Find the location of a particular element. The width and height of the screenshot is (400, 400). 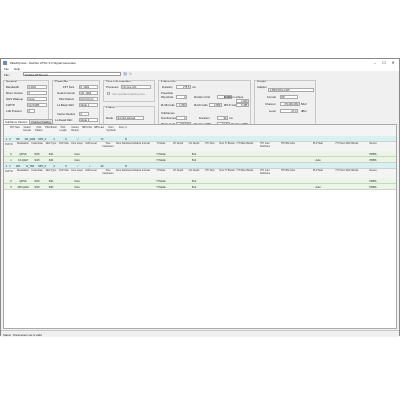

file-row: File: NVIDIA RTSD.xs3 ⛓ ↻ is located at coordinates (200, 74).